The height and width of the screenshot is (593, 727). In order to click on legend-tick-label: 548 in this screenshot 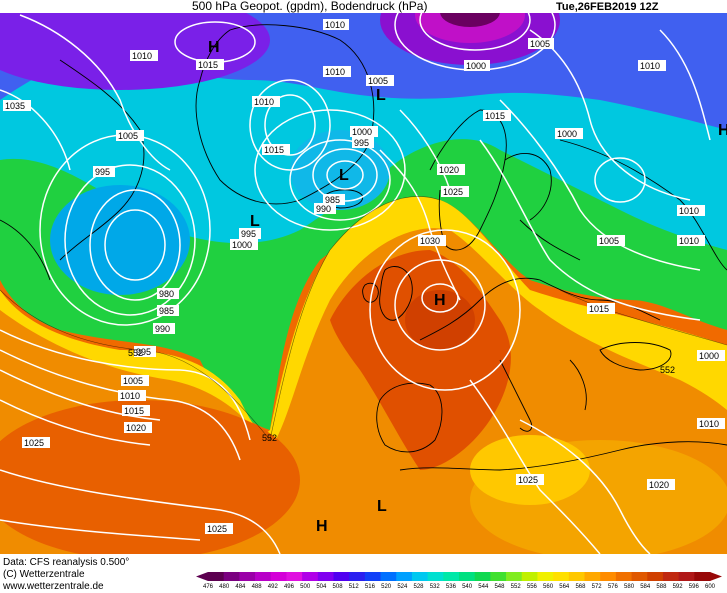, I will do `click(499, 587)`.